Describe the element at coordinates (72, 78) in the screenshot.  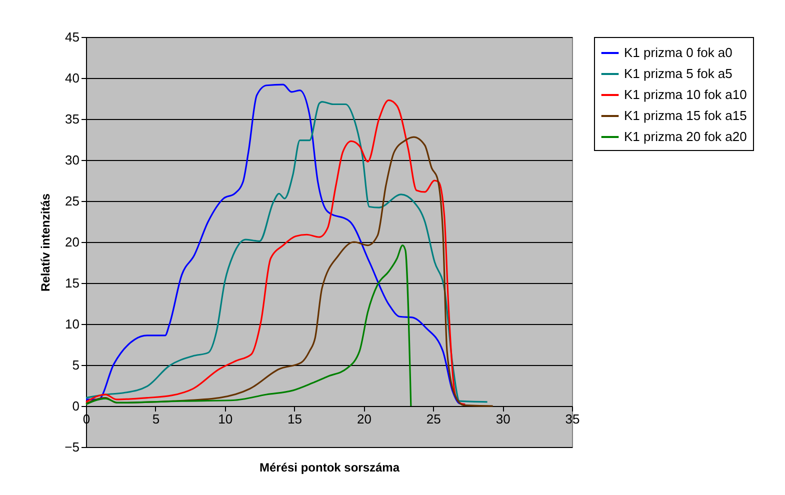
I see `y-tick-label: 40` at that location.